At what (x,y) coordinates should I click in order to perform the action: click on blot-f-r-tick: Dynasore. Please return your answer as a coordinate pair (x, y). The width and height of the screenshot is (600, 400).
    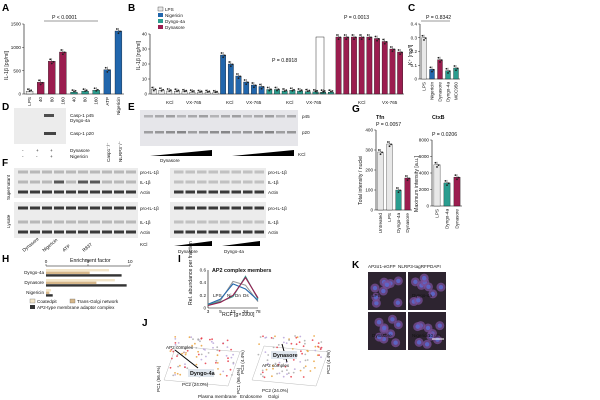
    Looking at the image, I should click on (188, 251).